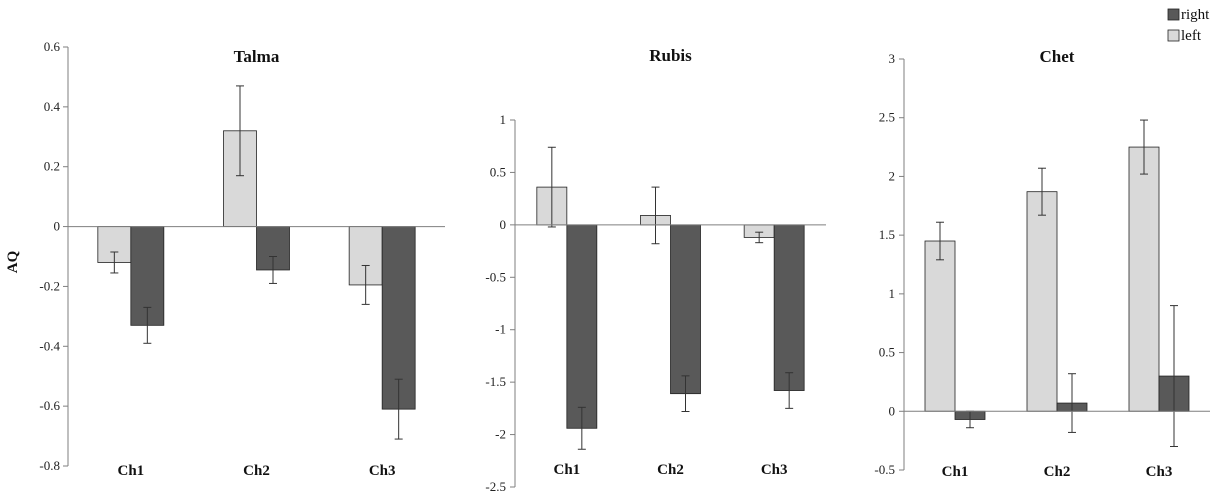 This screenshot has height=494, width=1217. I want to click on y-tick-label: -1.5, so click(495, 381).